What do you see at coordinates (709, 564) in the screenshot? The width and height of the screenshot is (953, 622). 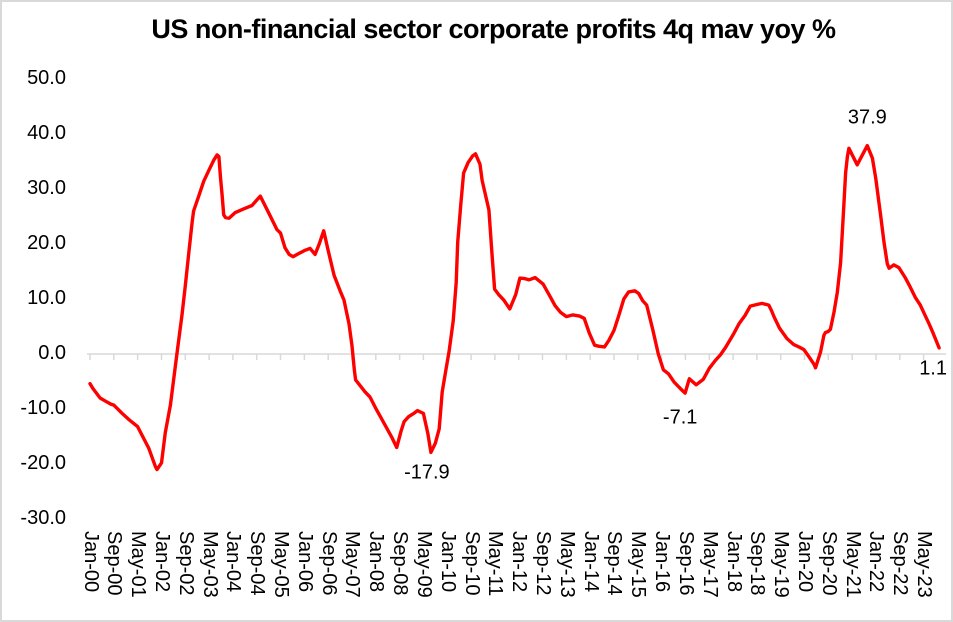 I see `x-axis-label: May-17` at bounding box center [709, 564].